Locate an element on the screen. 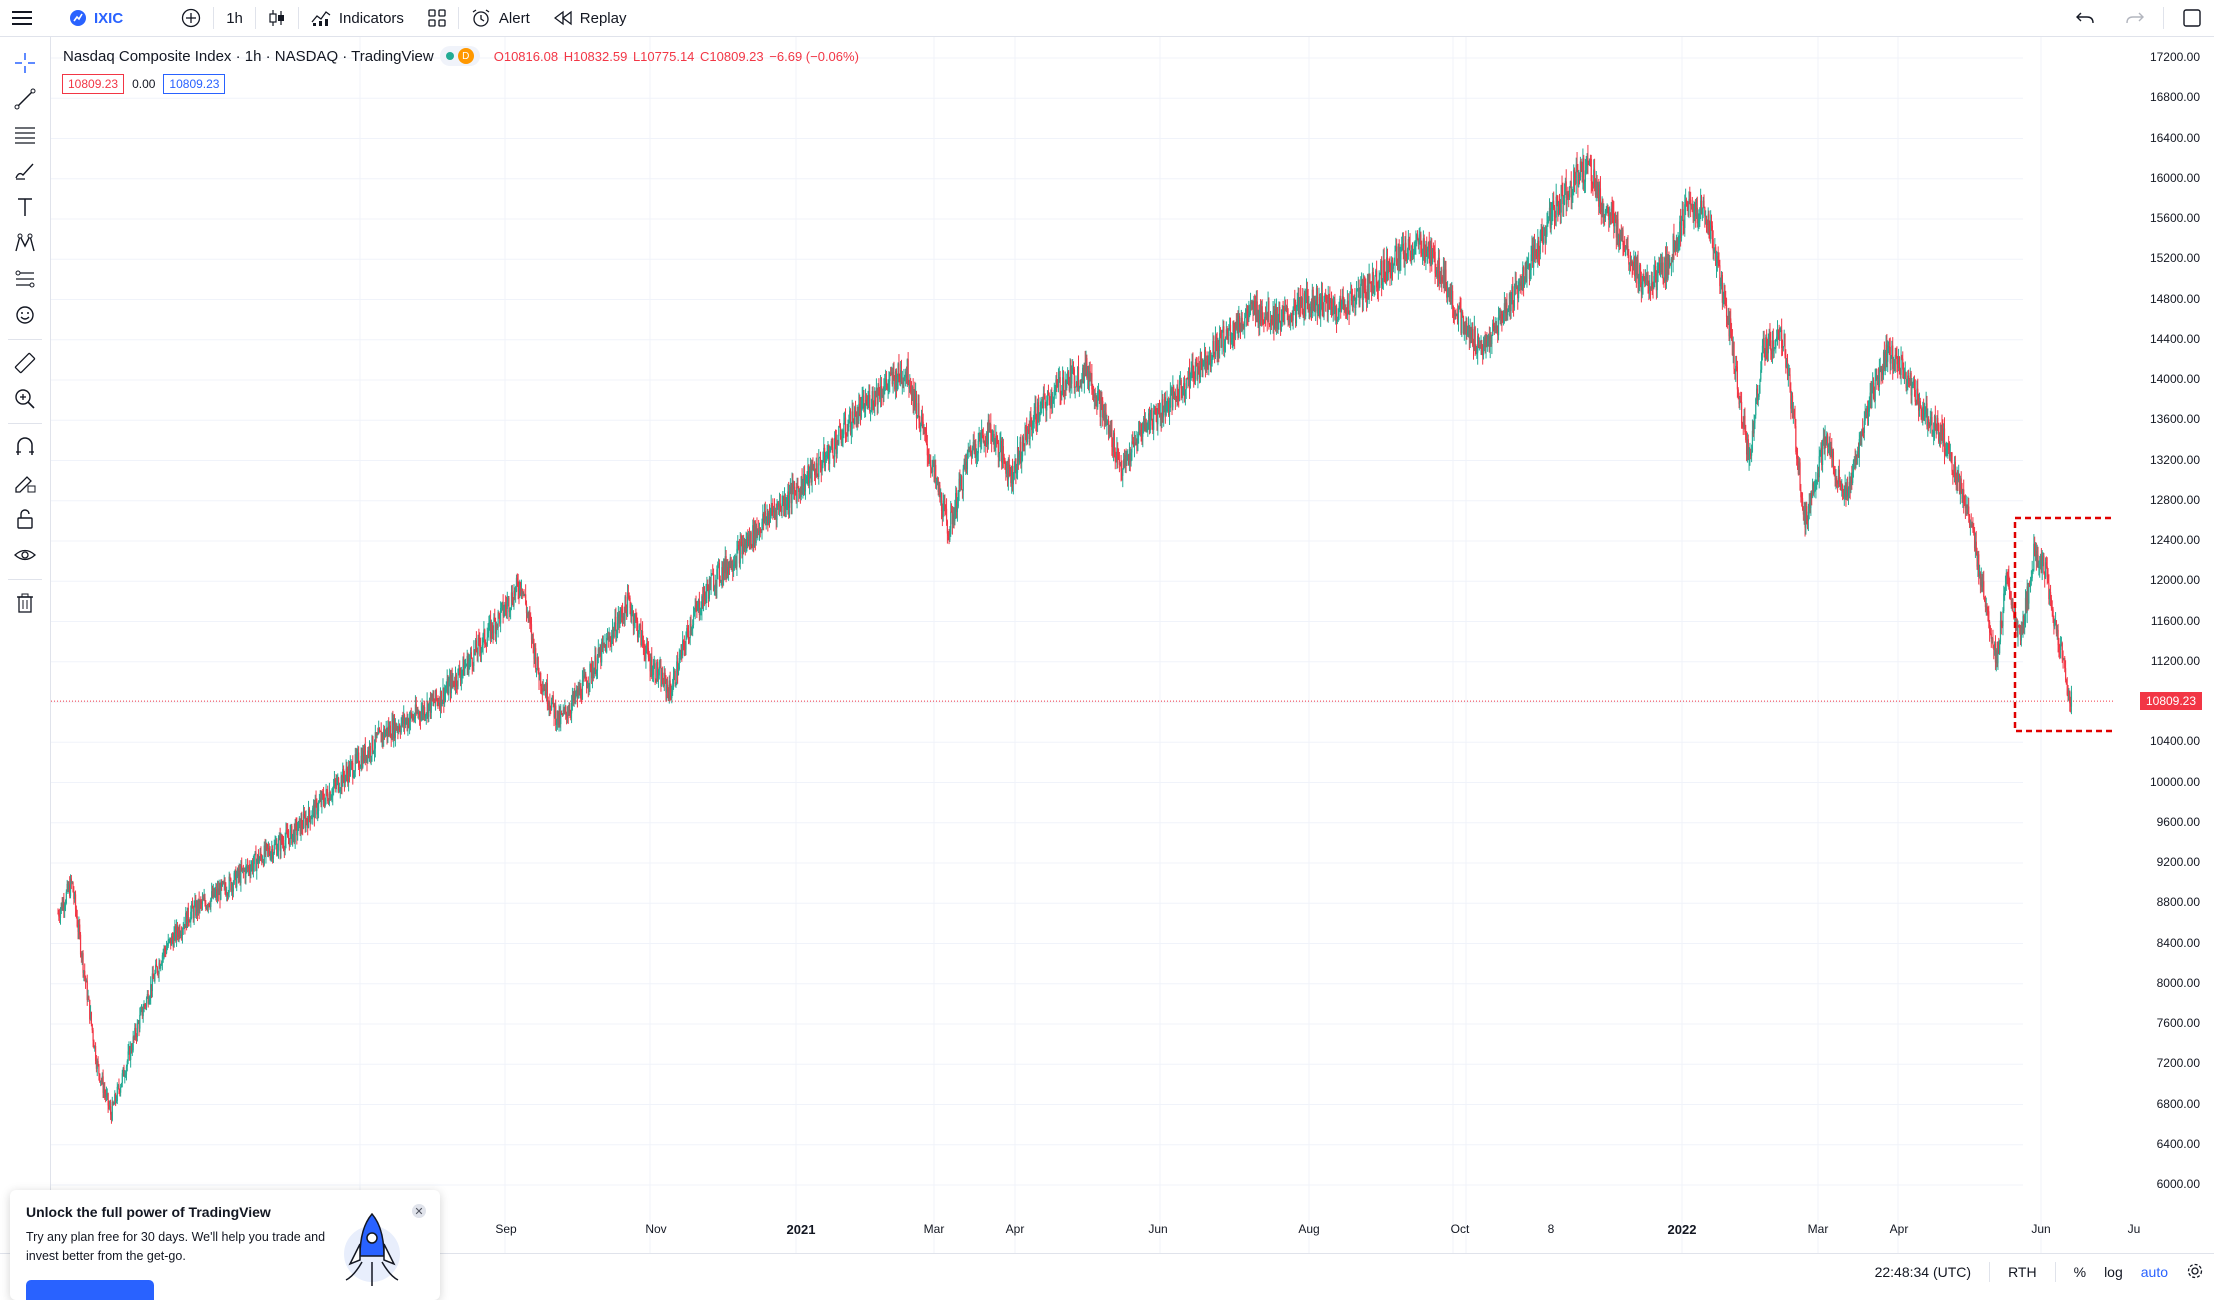 This screenshot has height=1300, width=2214. undo-button is located at coordinates (2085, 18).